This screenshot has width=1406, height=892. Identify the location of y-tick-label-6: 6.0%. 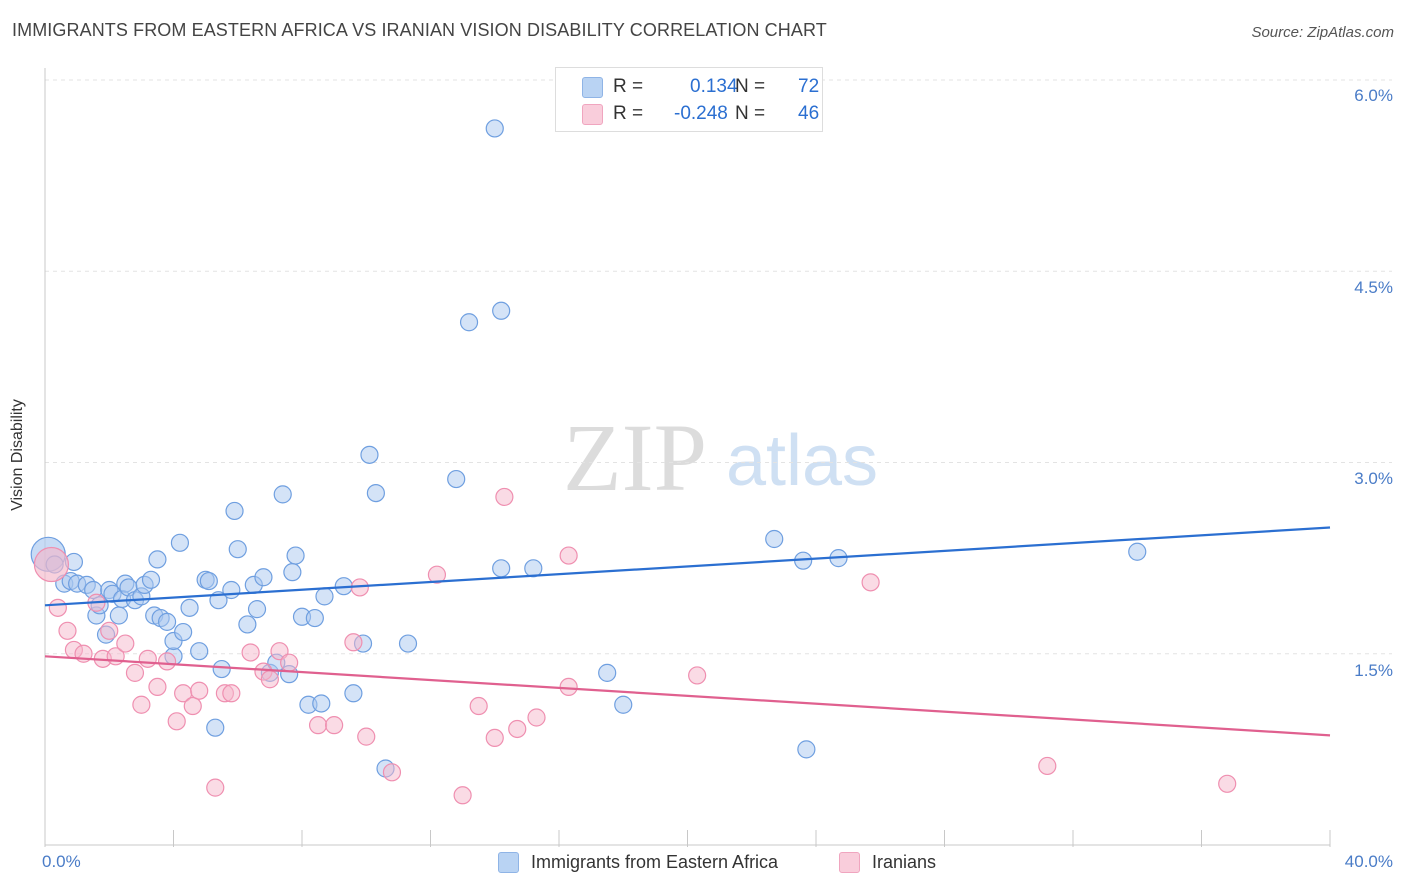
(1373, 95).